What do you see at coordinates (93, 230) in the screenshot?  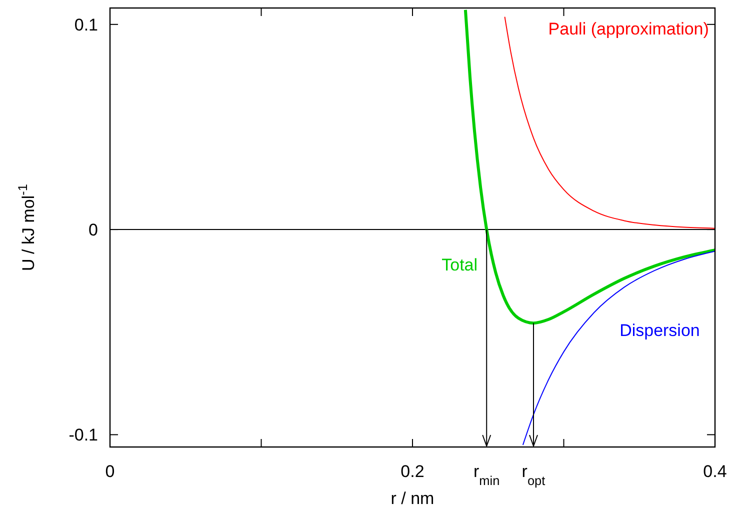 I see `y-tick-label: 0` at bounding box center [93, 230].